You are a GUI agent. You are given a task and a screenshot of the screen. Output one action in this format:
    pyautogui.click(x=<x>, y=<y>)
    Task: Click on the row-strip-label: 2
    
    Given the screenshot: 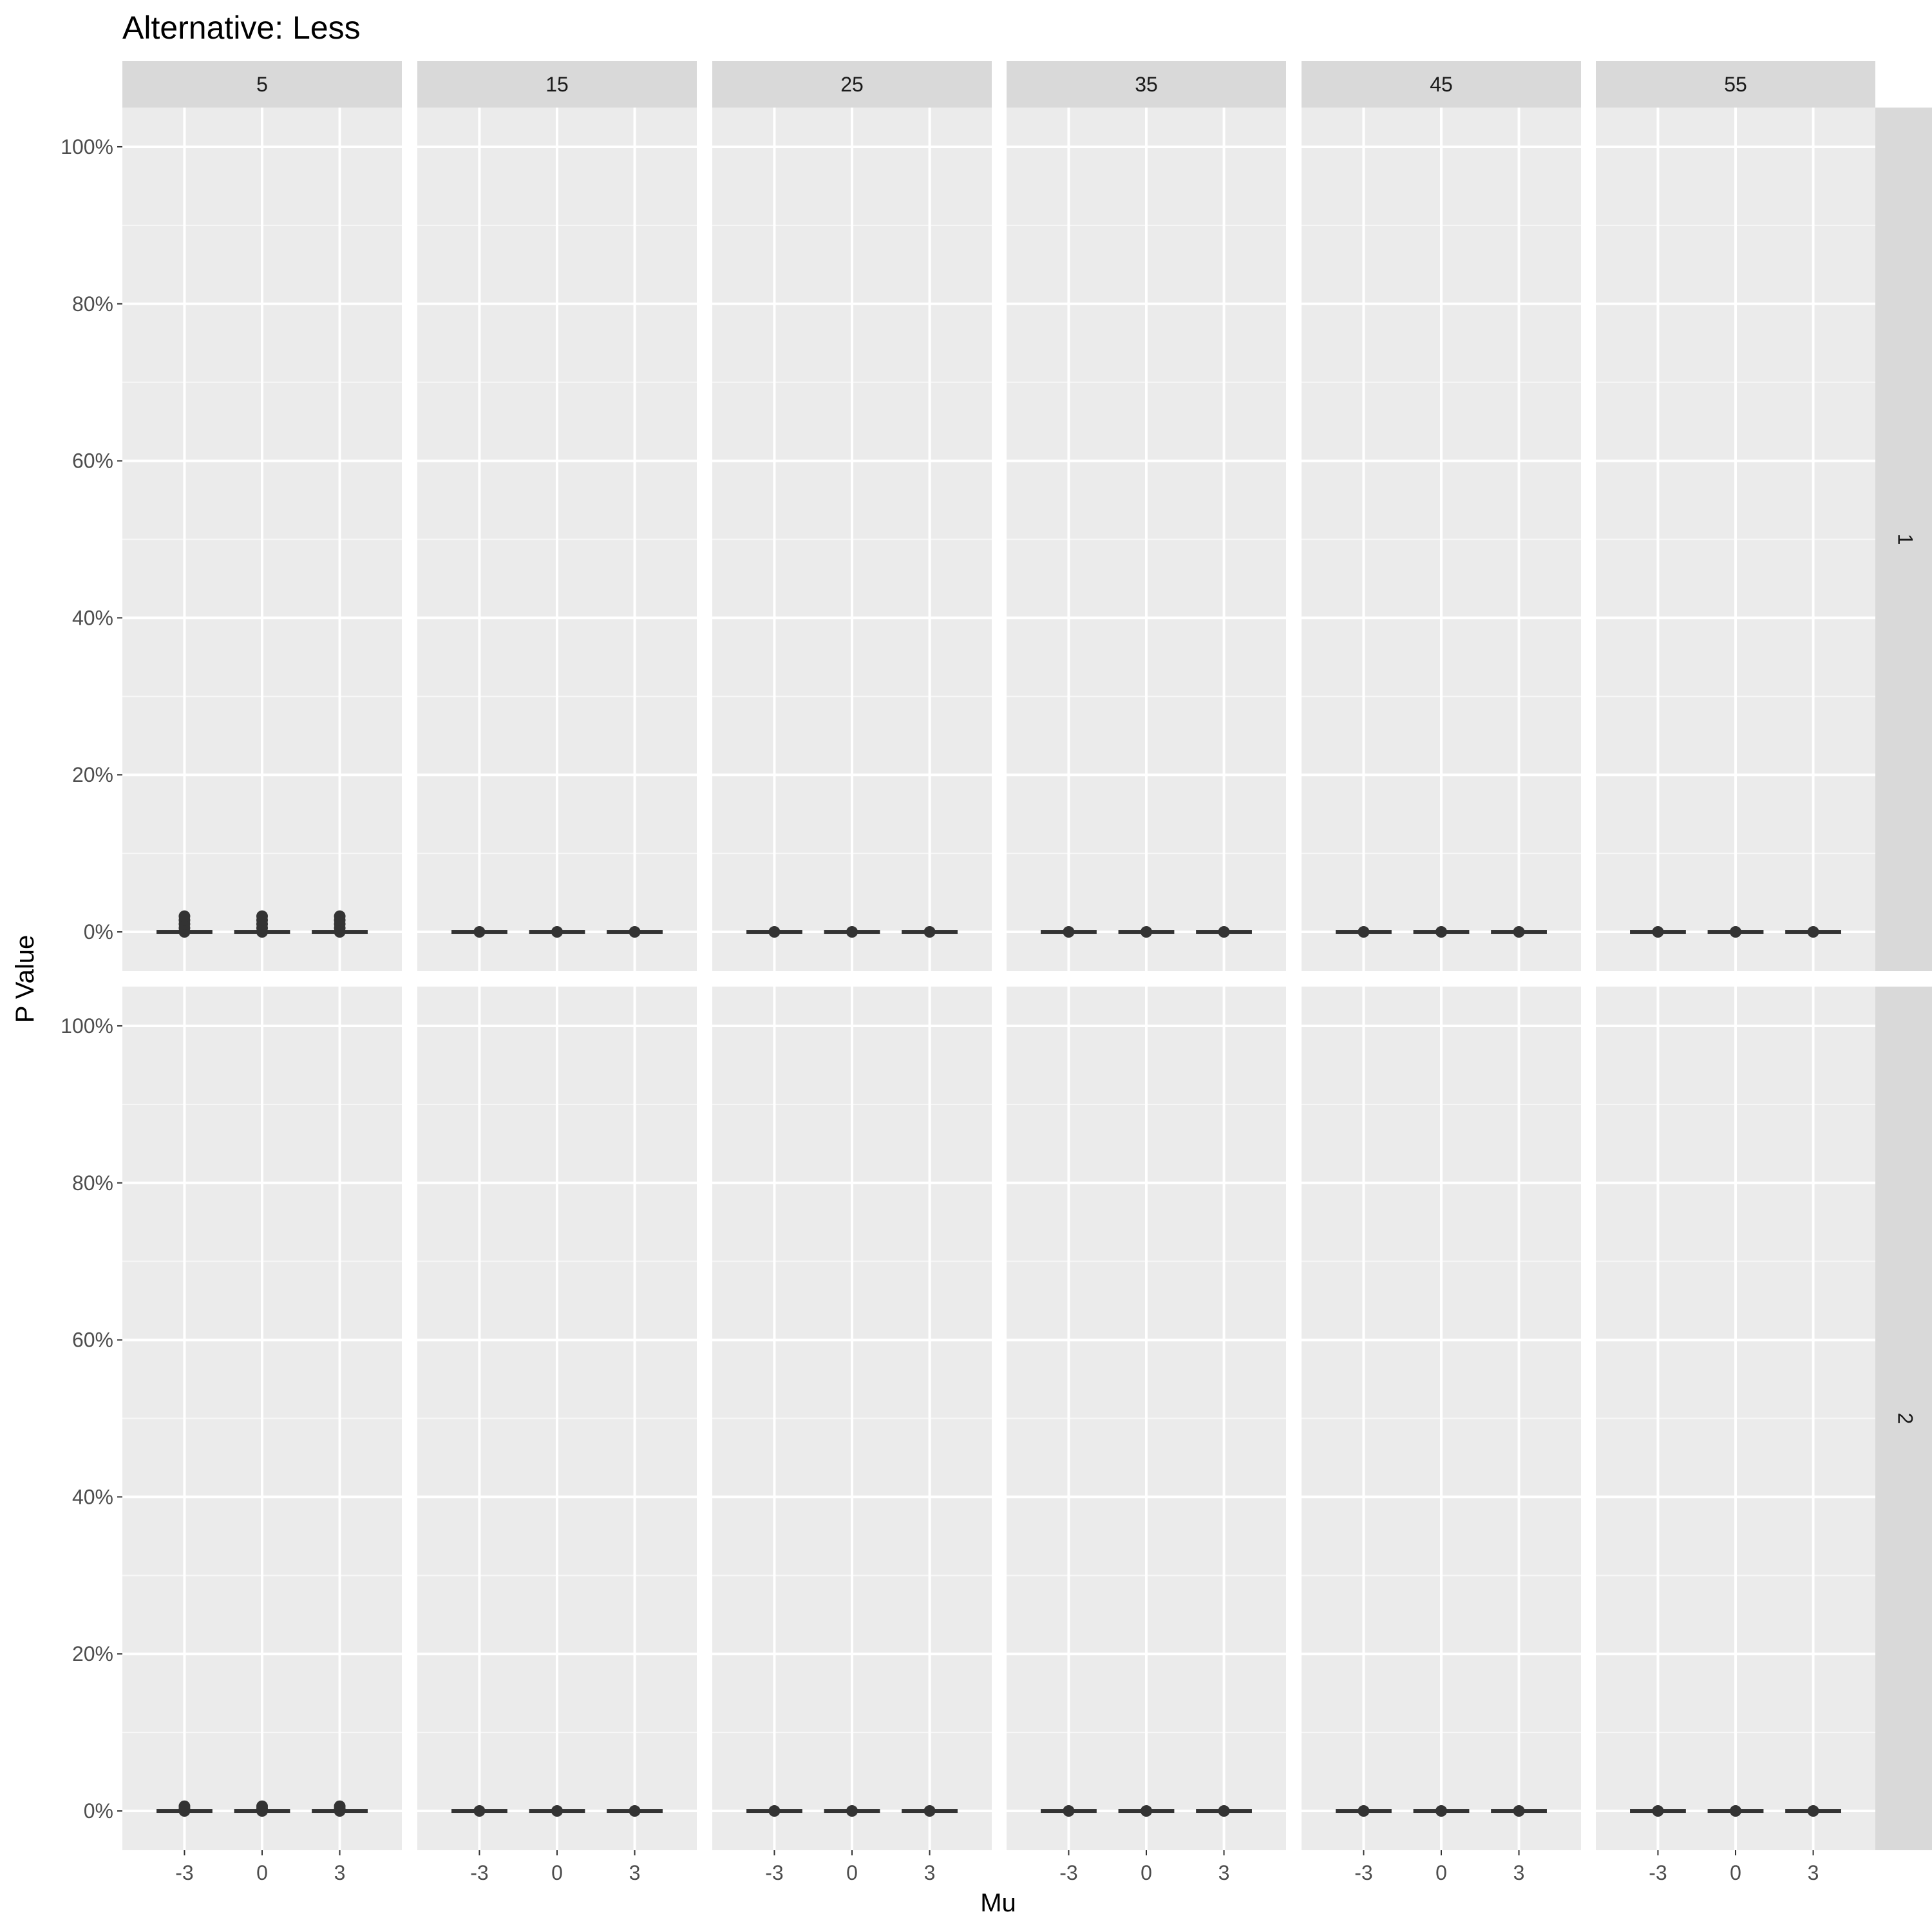 What is the action you would take?
    pyautogui.click(x=1905, y=1419)
    